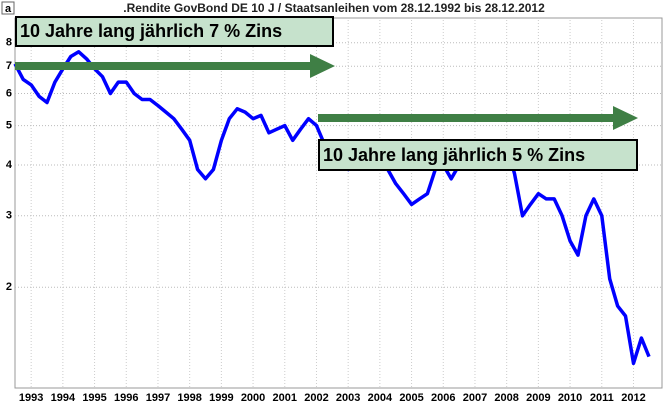  I want to click on x-tick-label: 2010, so click(570, 398).